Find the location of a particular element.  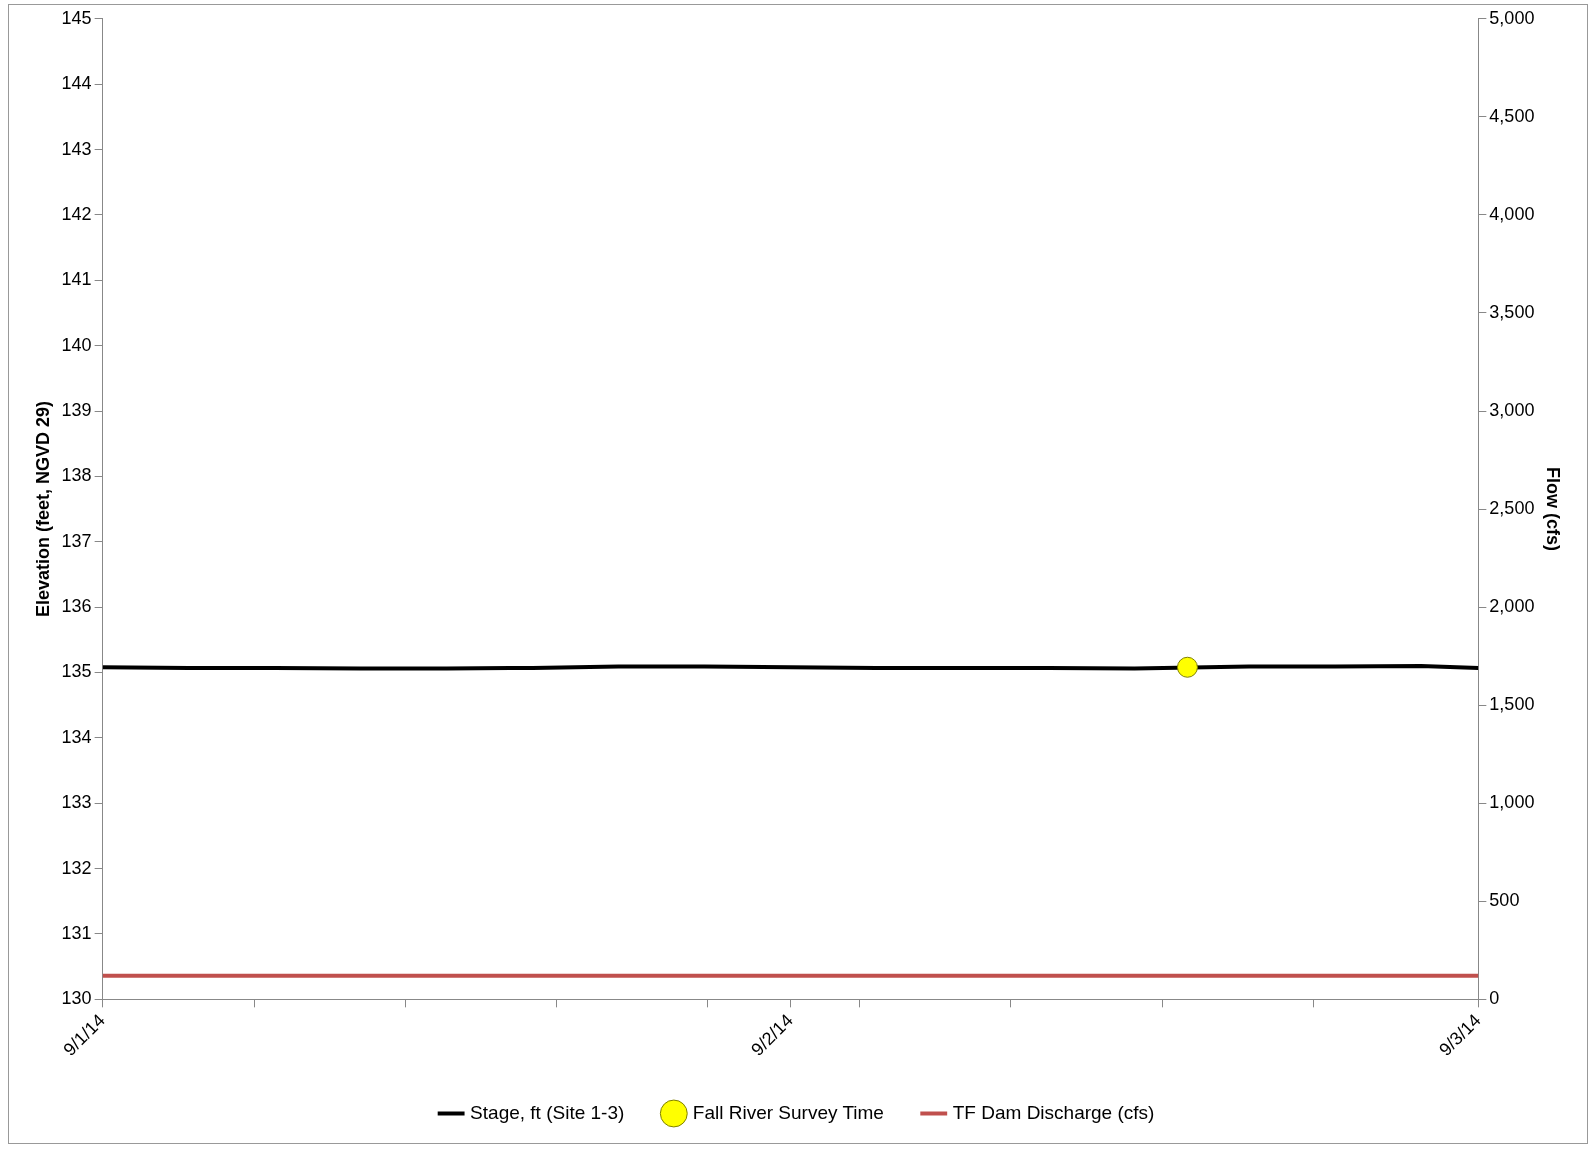

y2-tick-label: 5,000 is located at coordinates (1512, 17).